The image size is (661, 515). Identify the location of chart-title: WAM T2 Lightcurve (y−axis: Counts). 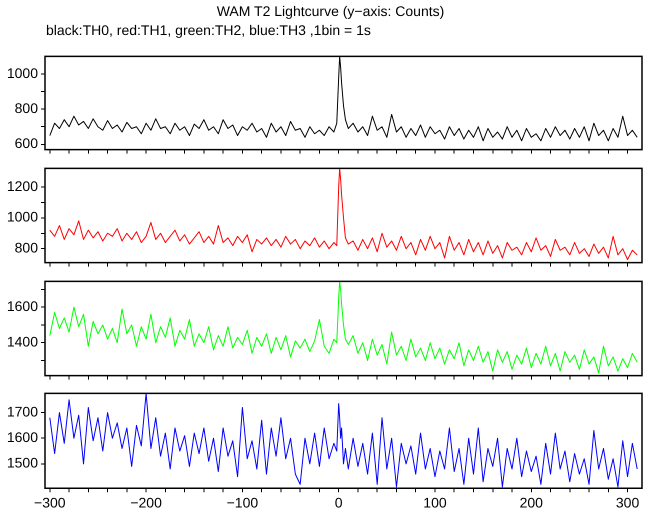
(331, 11).